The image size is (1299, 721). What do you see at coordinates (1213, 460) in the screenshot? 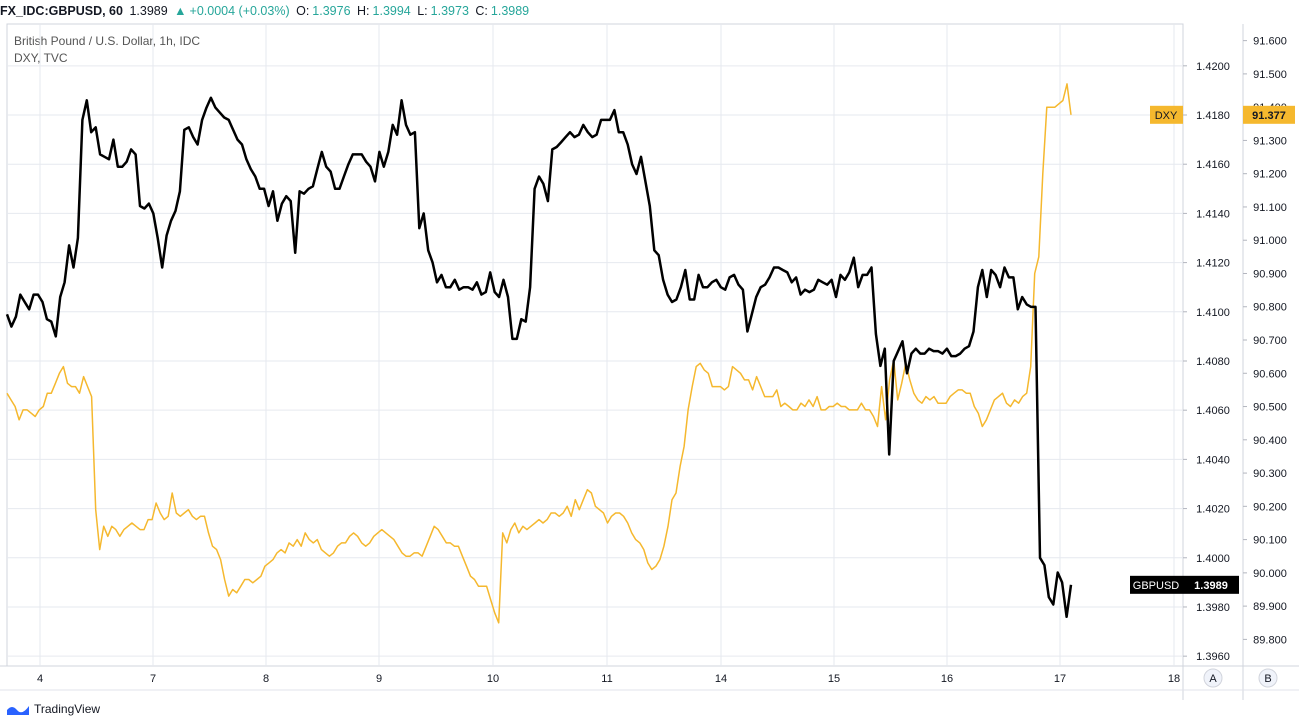
I see `left-axis-tick-label: 1.4040` at bounding box center [1213, 460].